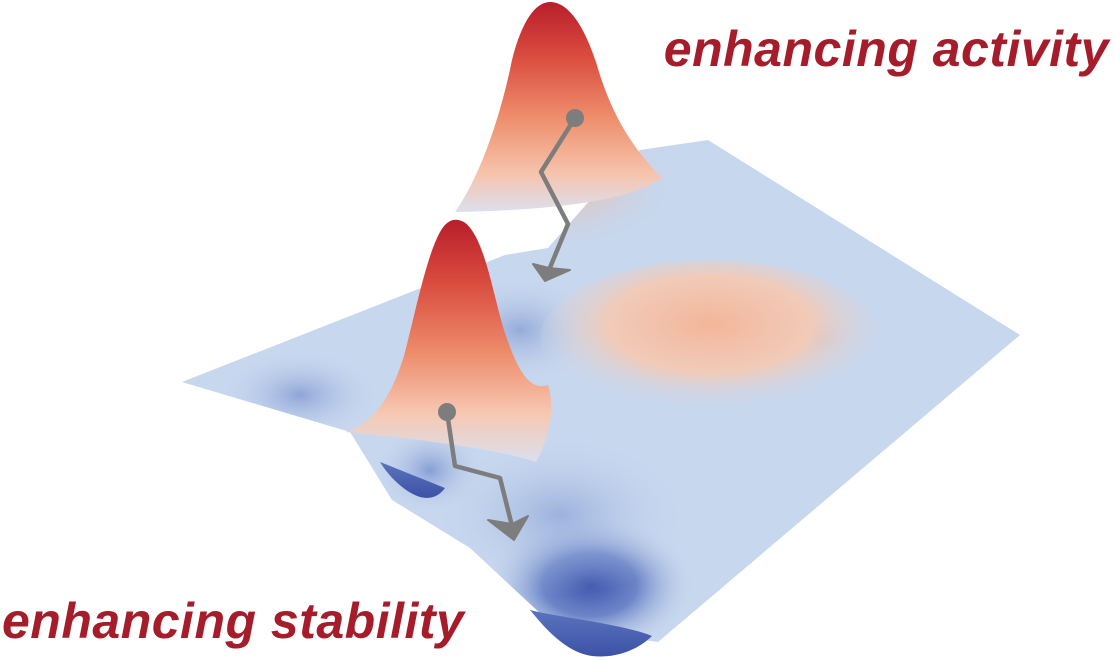 This screenshot has height=660, width=1115. What do you see at coordinates (486, 475) in the screenshot?
I see `stability-path-arrow` at bounding box center [486, 475].